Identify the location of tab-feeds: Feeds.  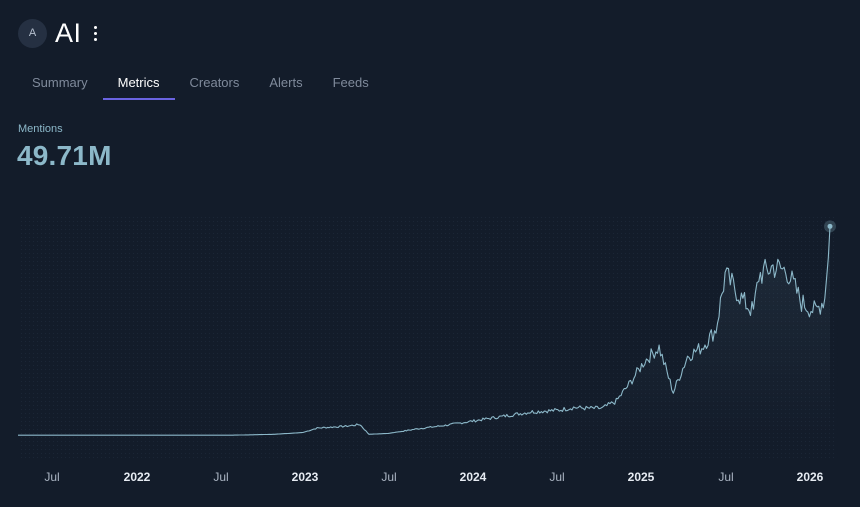
(350, 82).